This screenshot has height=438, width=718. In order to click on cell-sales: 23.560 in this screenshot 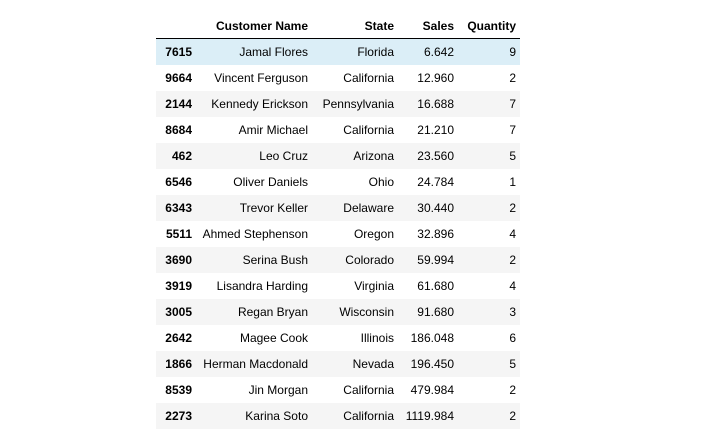, I will do `click(435, 156)`.